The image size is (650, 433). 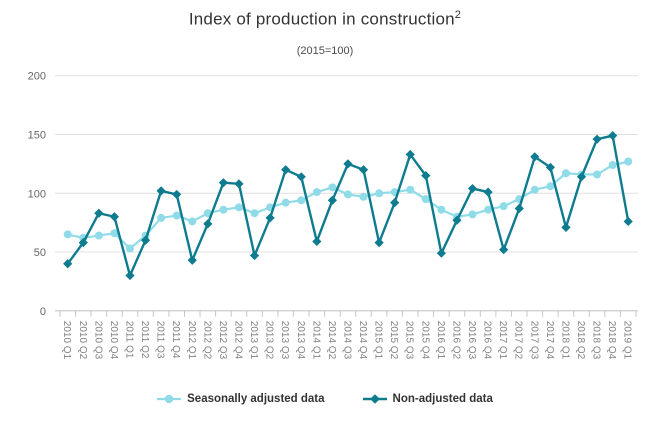 What do you see at coordinates (378, 340) in the screenshot?
I see `x-axis-label: 2015 Q1` at bounding box center [378, 340].